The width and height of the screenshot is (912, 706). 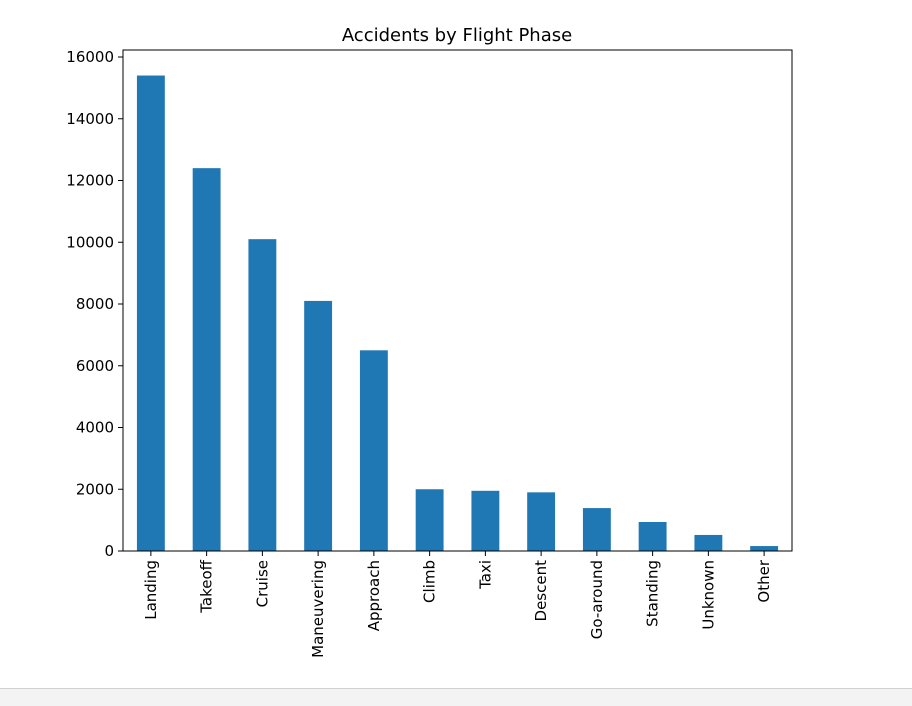 I want to click on x-tick-label: Climb, so click(x=430, y=581).